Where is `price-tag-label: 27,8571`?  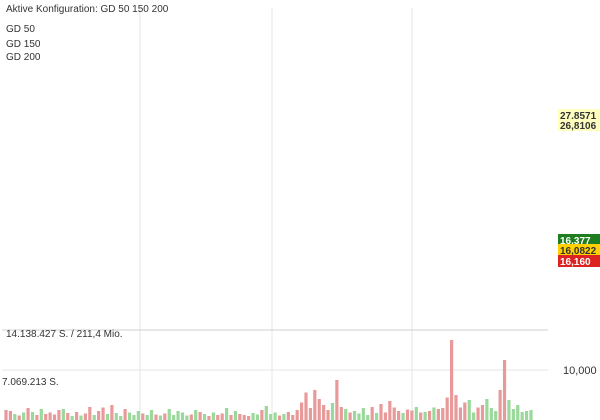
price-tag-label: 27,8571 is located at coordinates (578, 116).